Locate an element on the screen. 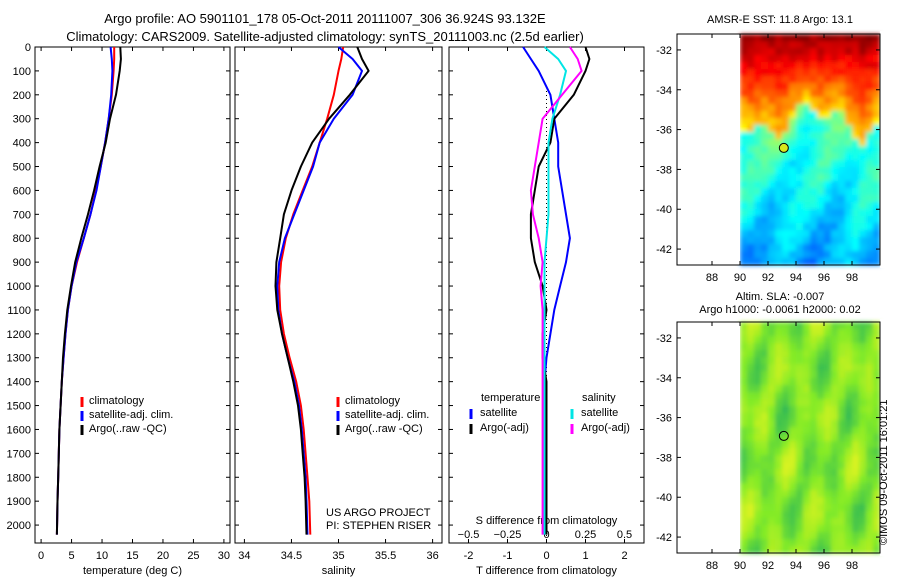 This screenshot has height=580, width=900. lat-tick-label: -42 is located at coordinates (664, 250).